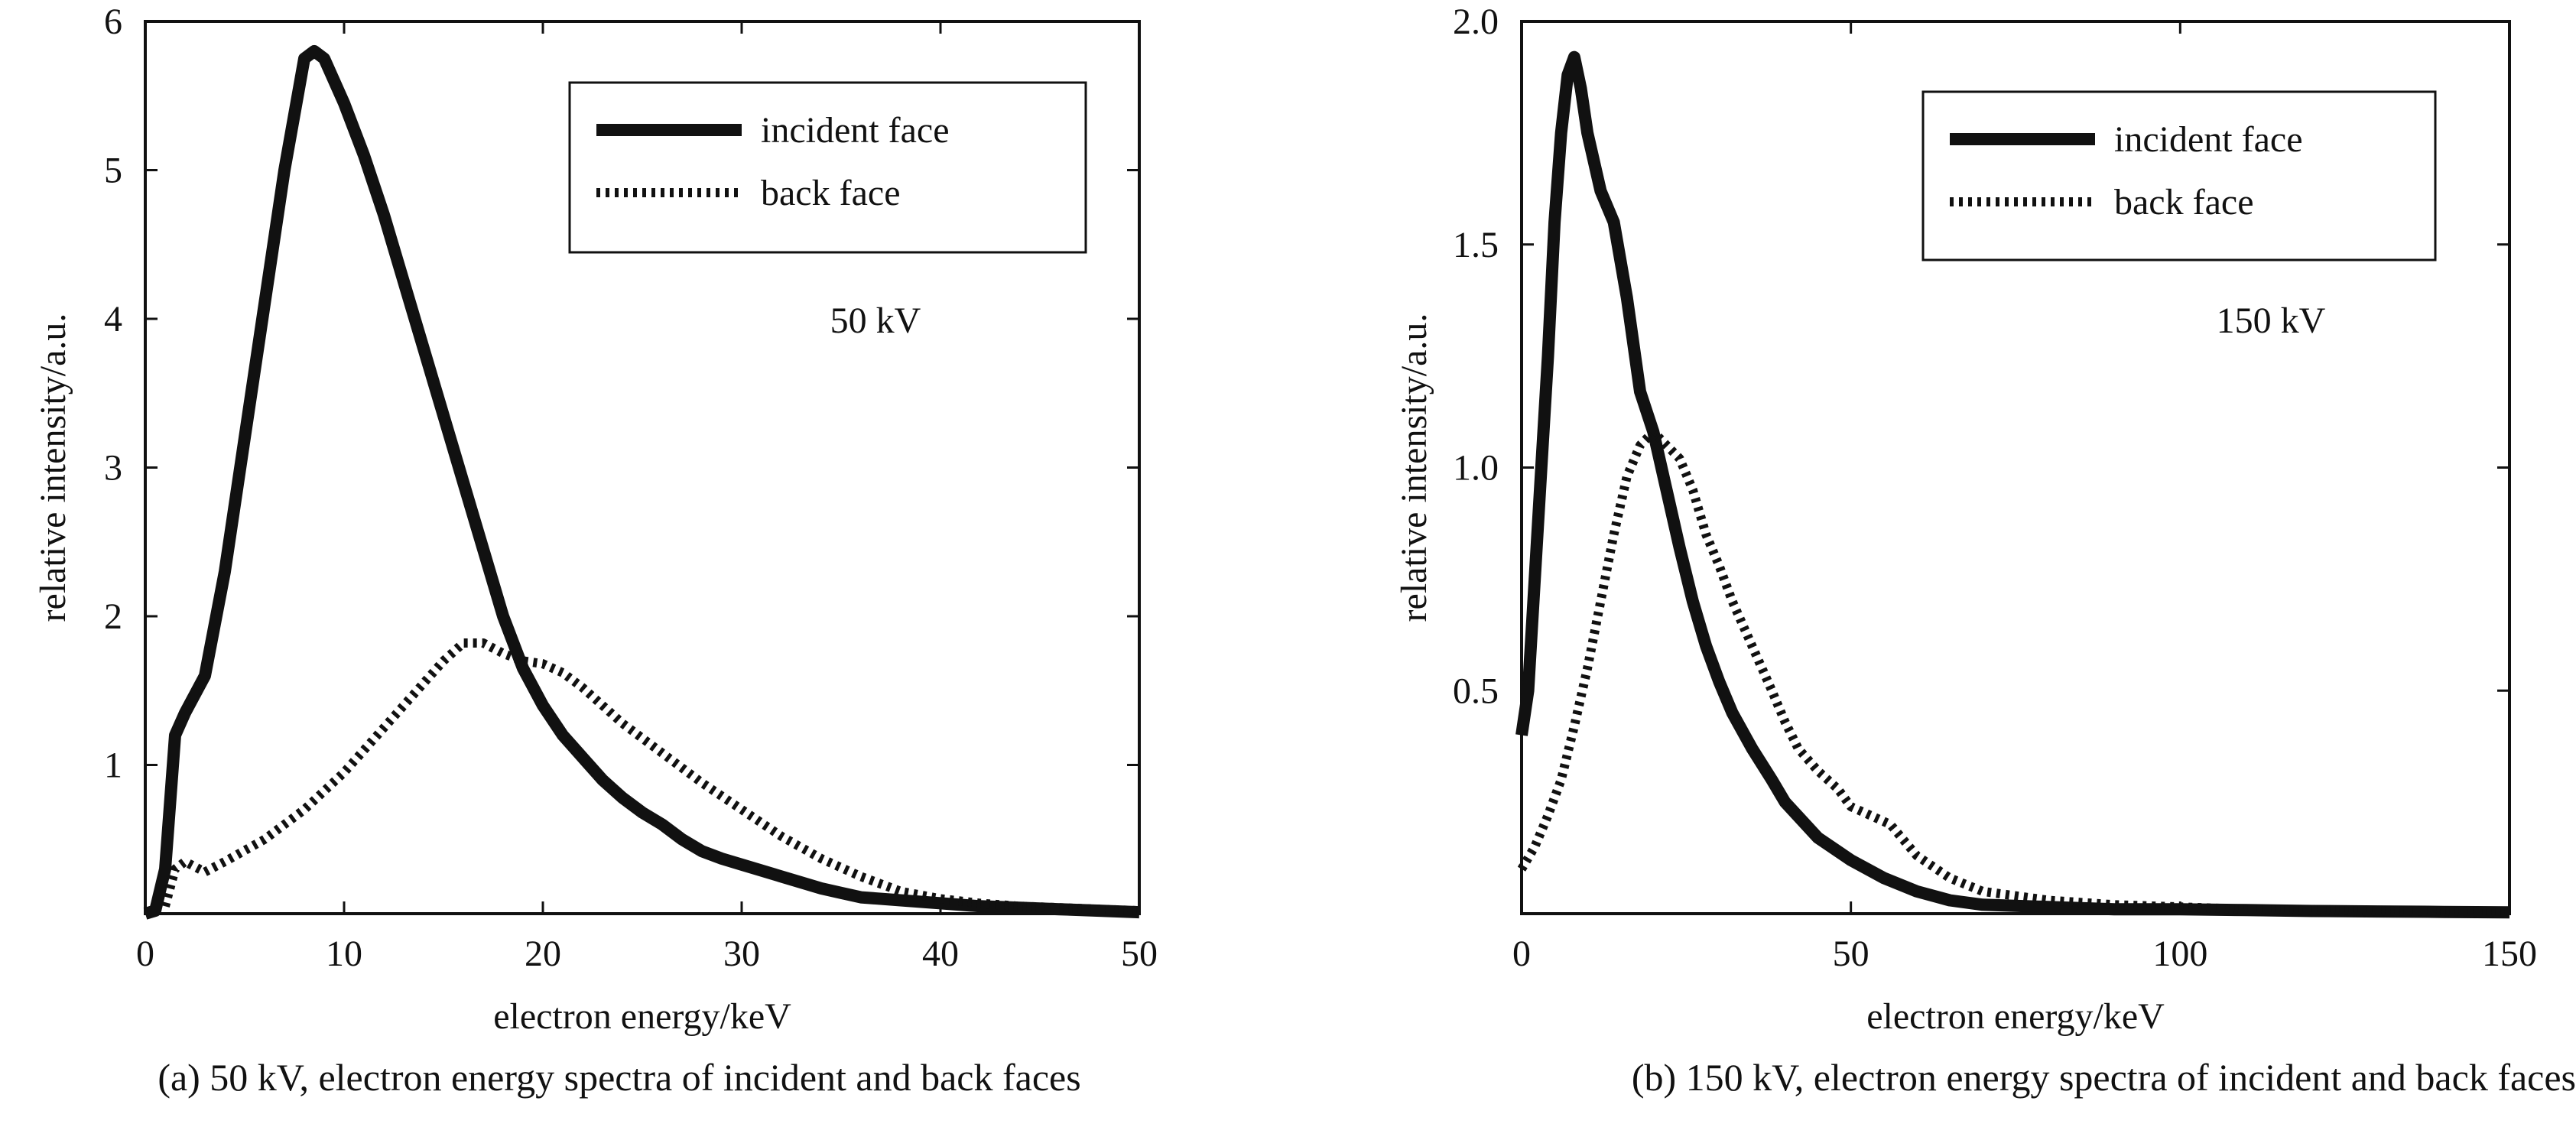  What do you see at coordinates (741, 954) in the screenshot?
I see `x-tick-label: 30` at bounding box center [741, 954].